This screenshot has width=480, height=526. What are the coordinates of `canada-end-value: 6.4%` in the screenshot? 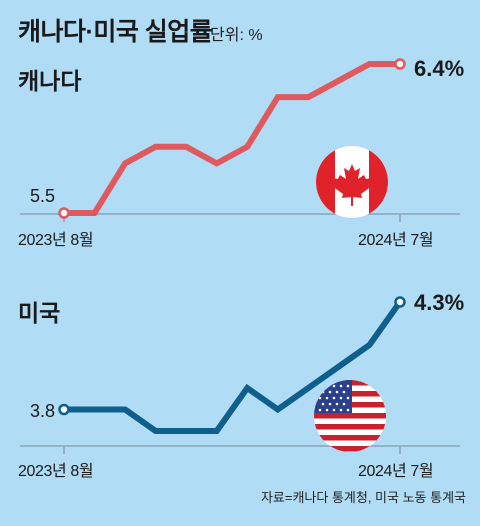 It's located at (439, 68).